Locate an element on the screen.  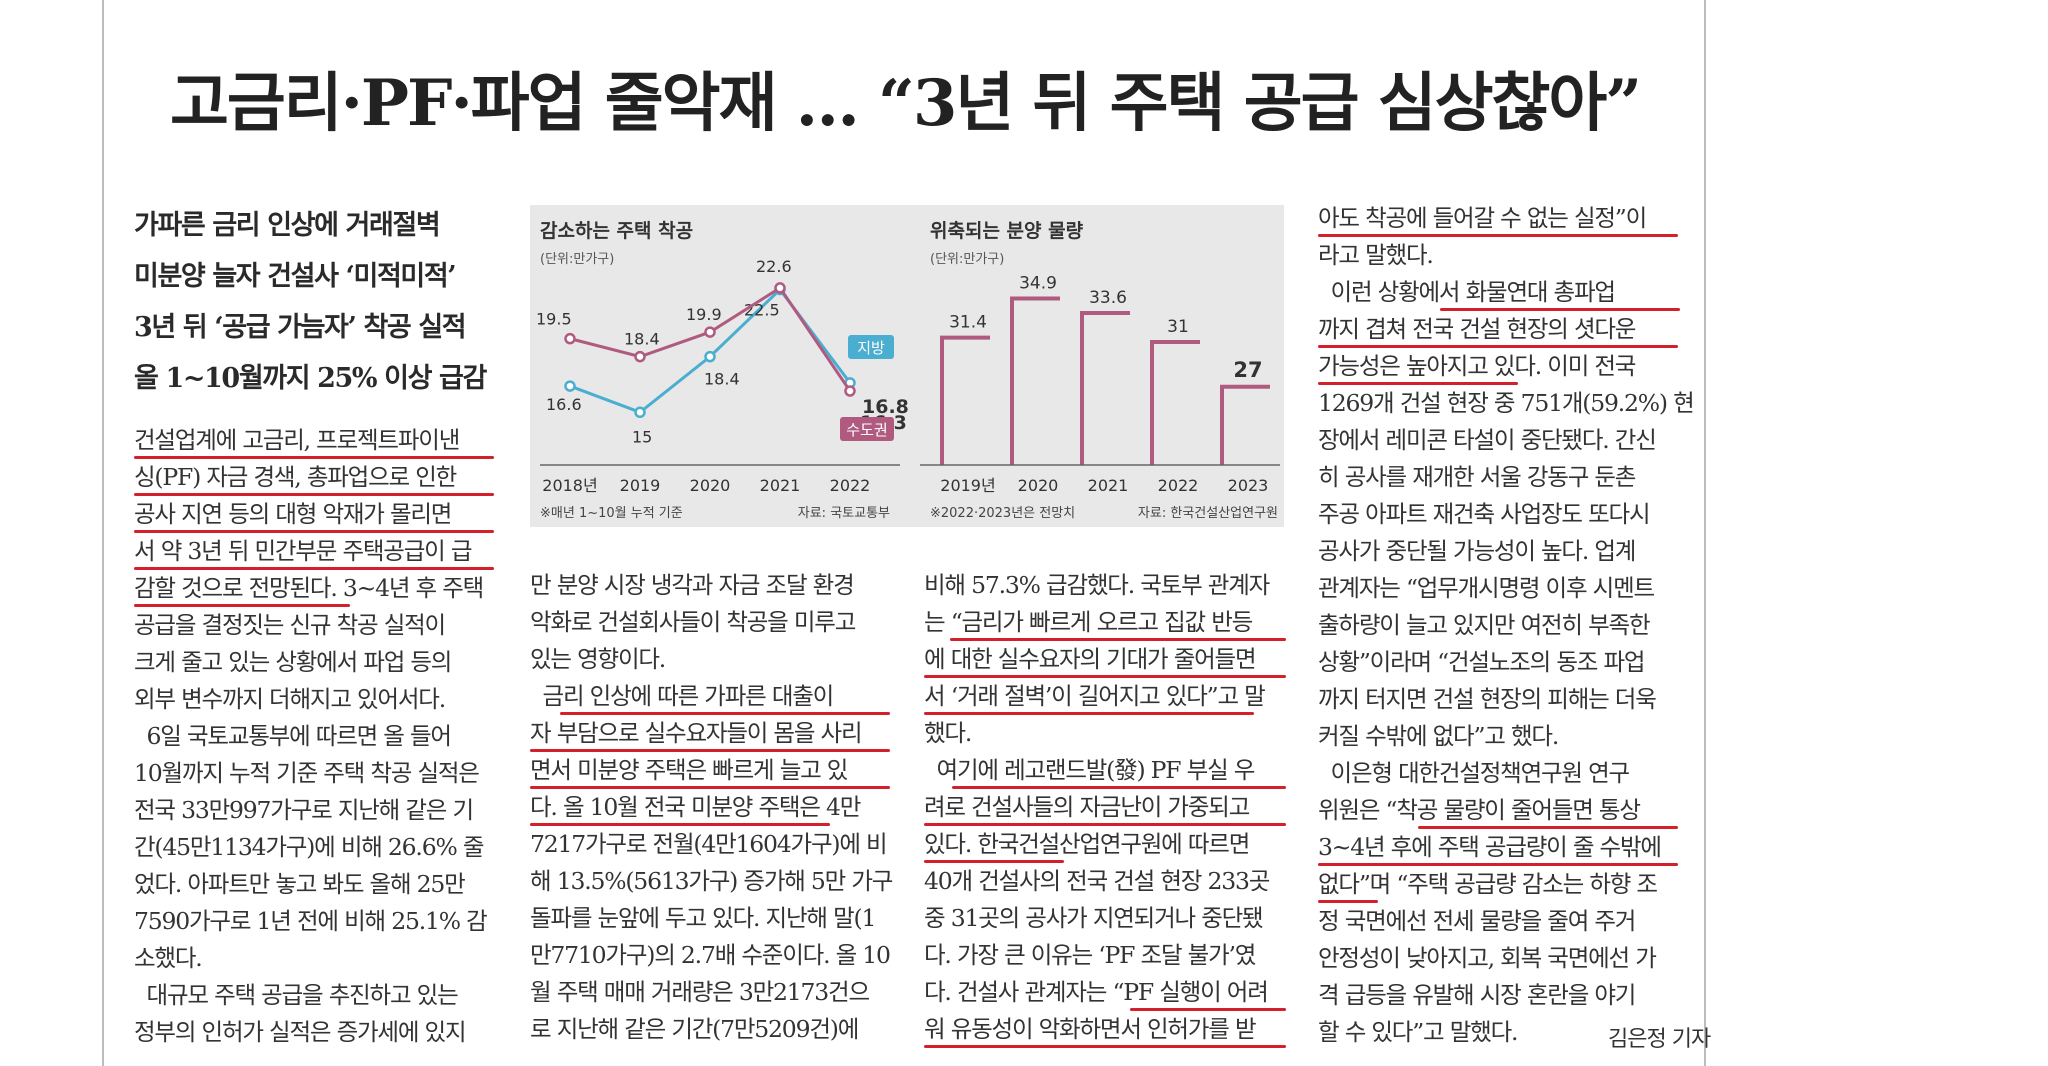
article-line: 금리 인상에 따른 가파른 대출이 is located at coordinates (682, 696).